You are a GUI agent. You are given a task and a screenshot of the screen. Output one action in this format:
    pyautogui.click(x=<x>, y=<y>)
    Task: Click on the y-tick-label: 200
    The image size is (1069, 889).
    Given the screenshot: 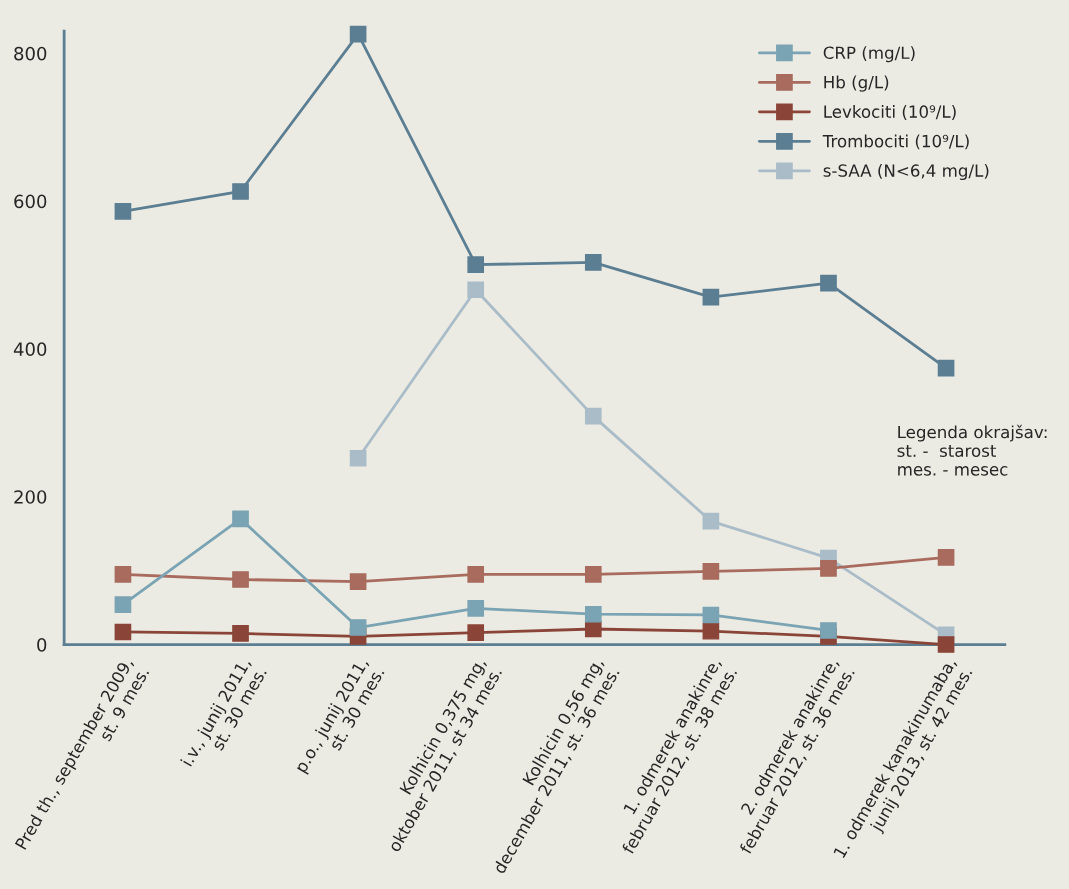 What is the action you would take?
    pyautogui.click(x=30, y=497)
    